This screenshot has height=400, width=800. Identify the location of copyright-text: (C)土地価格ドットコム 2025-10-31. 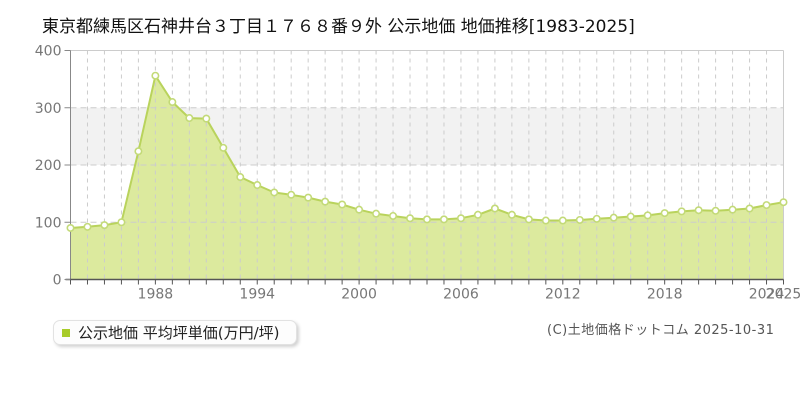
(661, 330).